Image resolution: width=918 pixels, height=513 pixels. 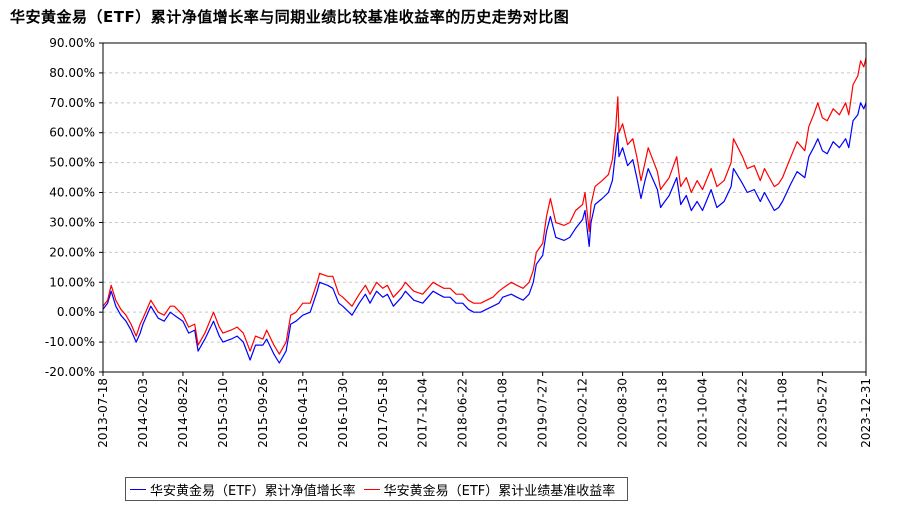 I want to click on y-tick-label: 80.00%, so click(x=72, y=73).